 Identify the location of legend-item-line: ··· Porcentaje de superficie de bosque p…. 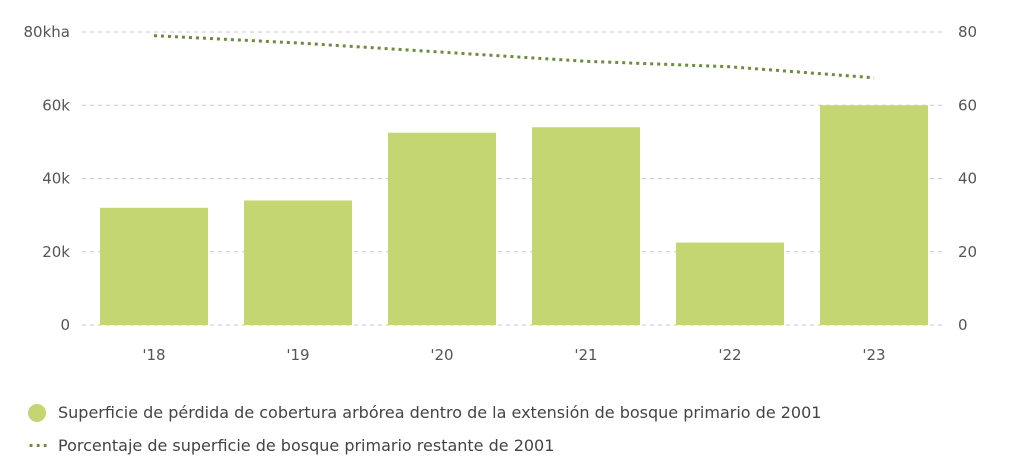
(424, 445).